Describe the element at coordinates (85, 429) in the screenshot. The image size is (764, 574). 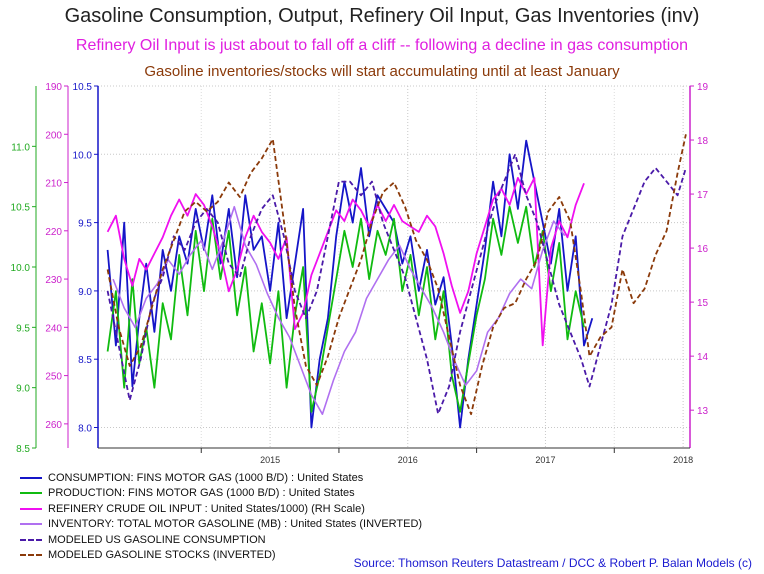
I see `consumption-axis-tick-label: 8.0` at that location.